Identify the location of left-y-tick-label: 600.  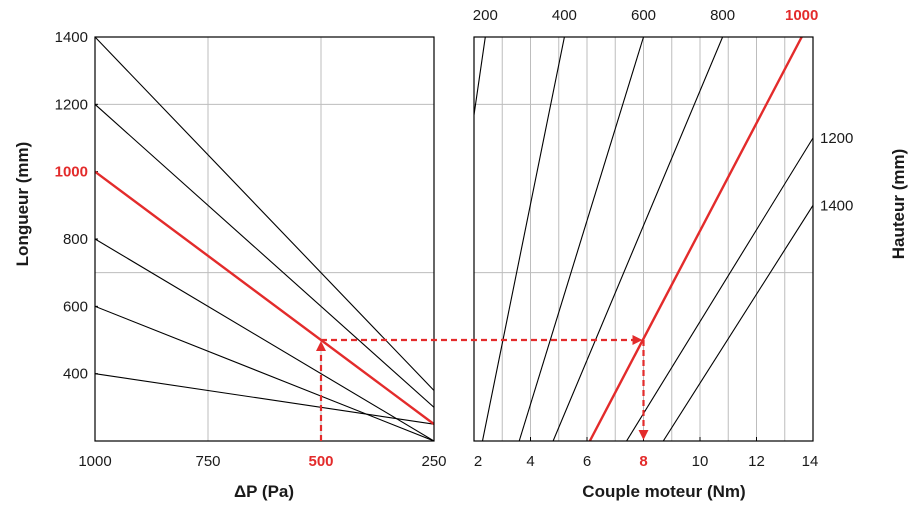
(75, 306).